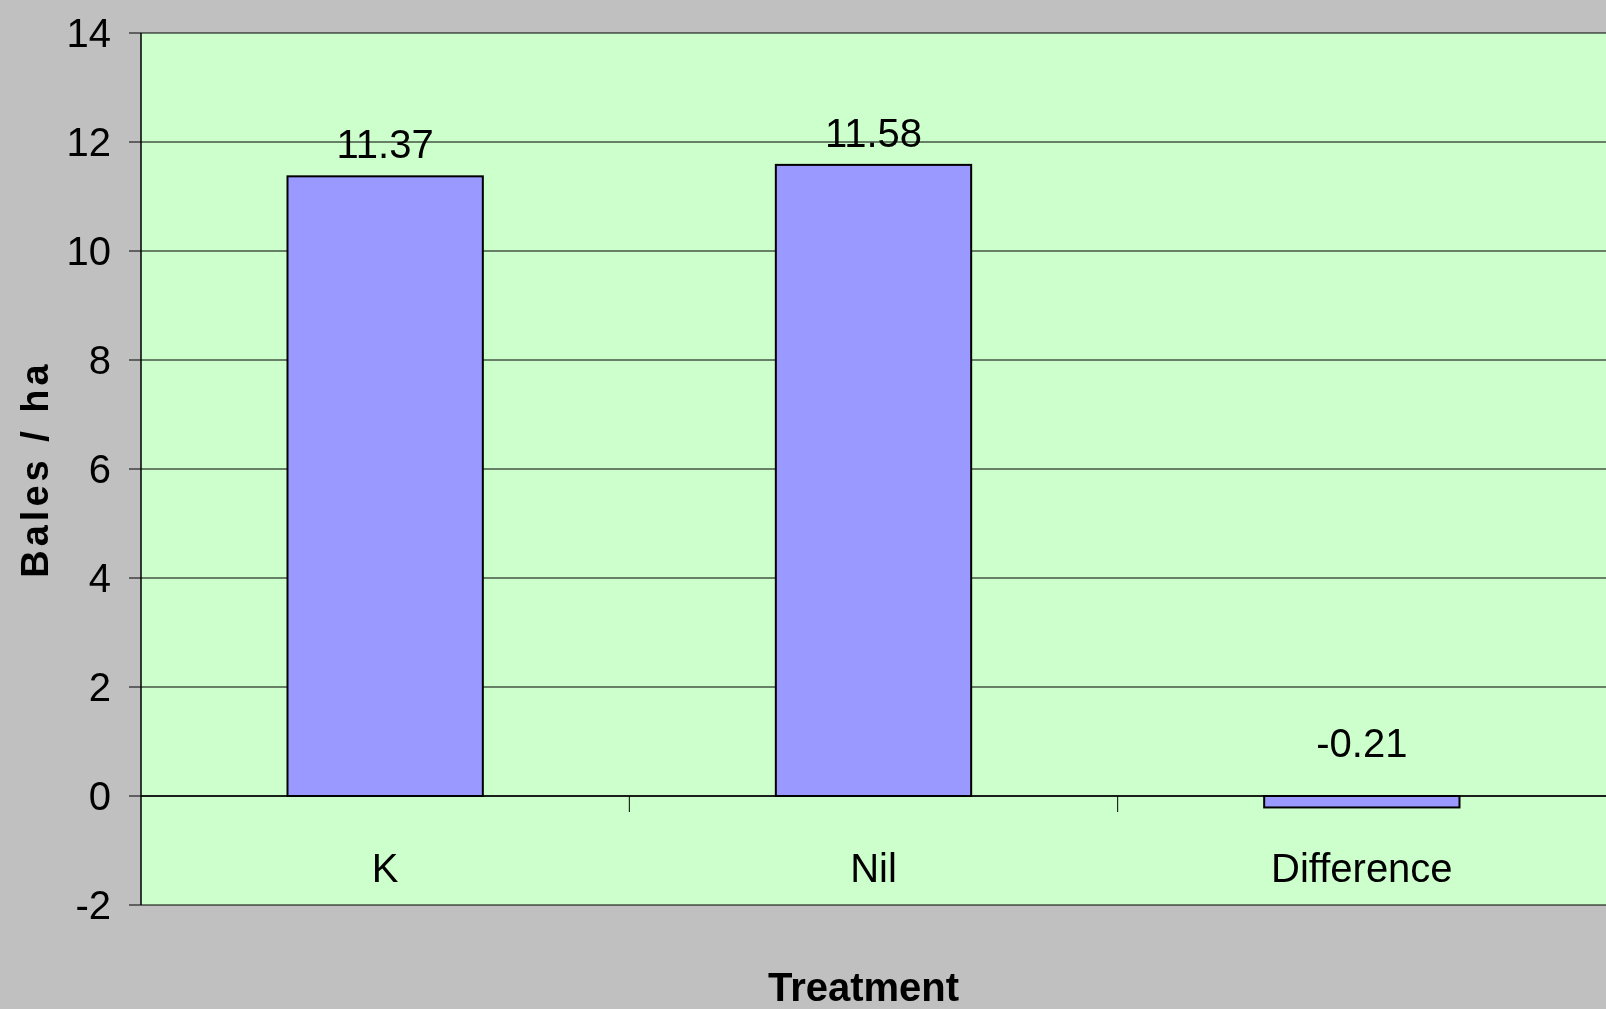  What do you see at coordinates (873, 132) in the screenshot?
I see `data-label: 11.58` at bounding box center [873, 132].